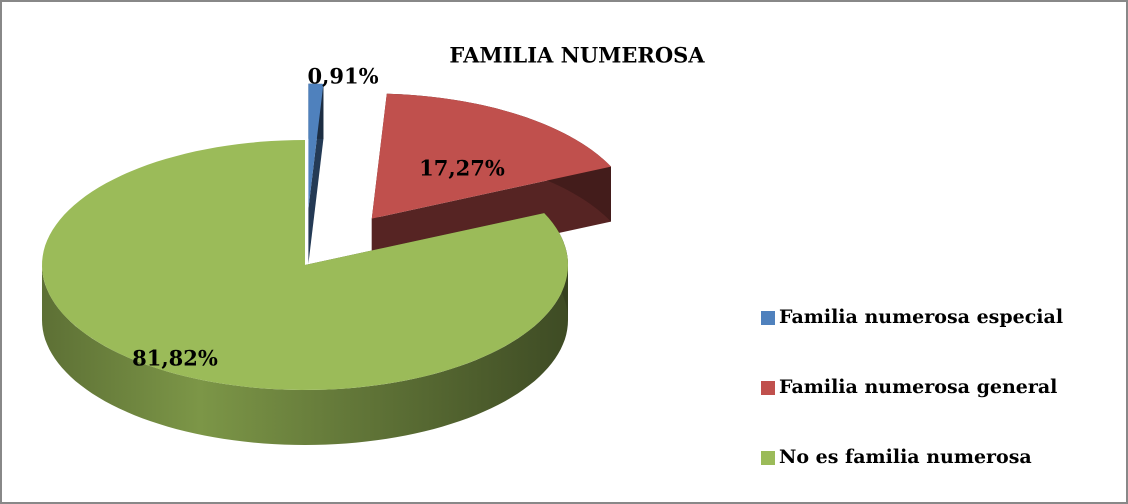  What do you see at coordinates (905, 457) in the screenshot?
I see `legend-label: No es familia numerosa` at bounding box center [905, 457].